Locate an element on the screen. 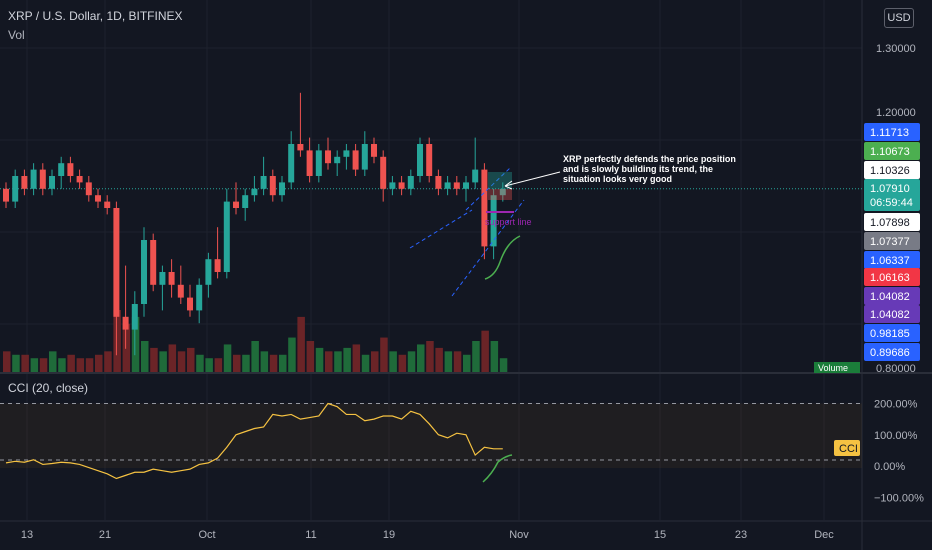 The height and width of the screenshot is (550, 932). currency-button: USD is located at coordinates (899, 18).